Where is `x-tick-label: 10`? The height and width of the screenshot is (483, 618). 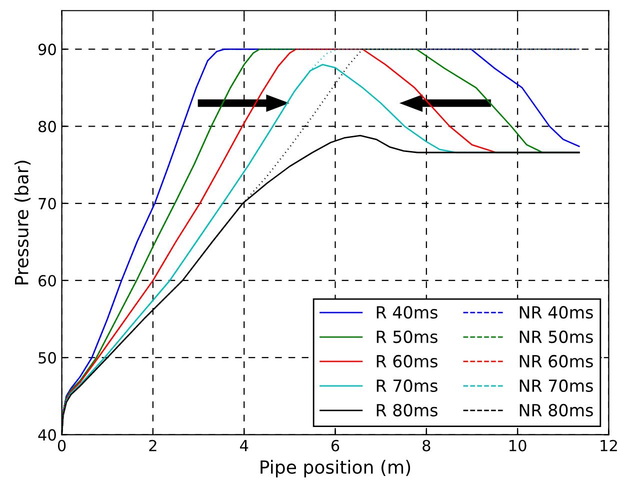 x-tick-label: 10 is located at coordinates (518, 446).